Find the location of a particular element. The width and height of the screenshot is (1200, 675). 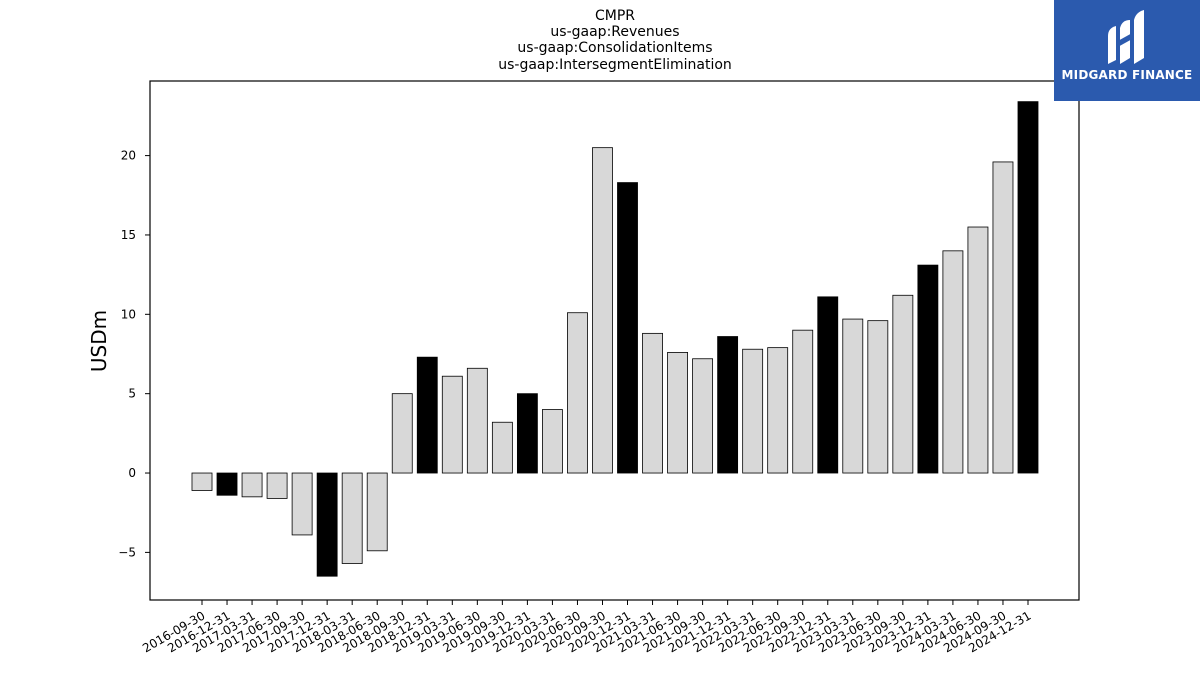

y-axis-ticks: −5 0 5 10 15 20 is located at coordinates (134, 354).